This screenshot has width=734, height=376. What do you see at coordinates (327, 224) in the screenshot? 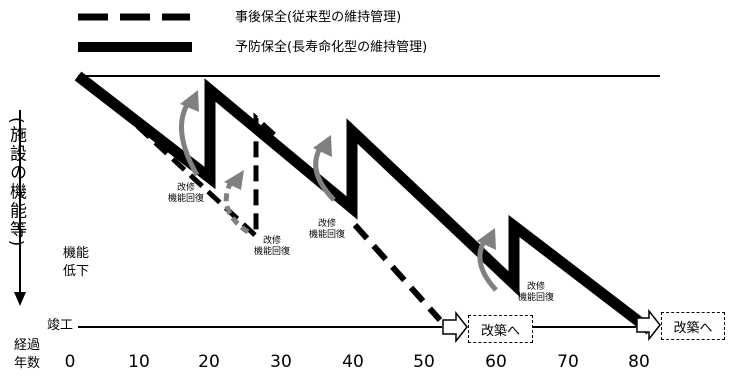
I see `repair-note-3-line-1: 改修` at bounding box center [327, 224].